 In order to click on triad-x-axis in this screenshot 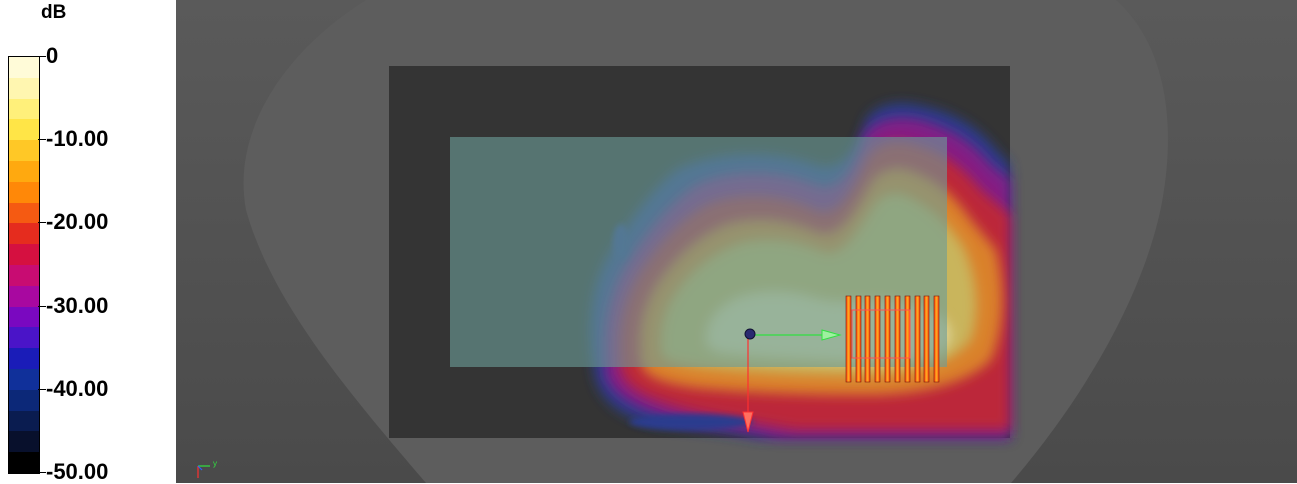, I will do `click(200, 468)`.